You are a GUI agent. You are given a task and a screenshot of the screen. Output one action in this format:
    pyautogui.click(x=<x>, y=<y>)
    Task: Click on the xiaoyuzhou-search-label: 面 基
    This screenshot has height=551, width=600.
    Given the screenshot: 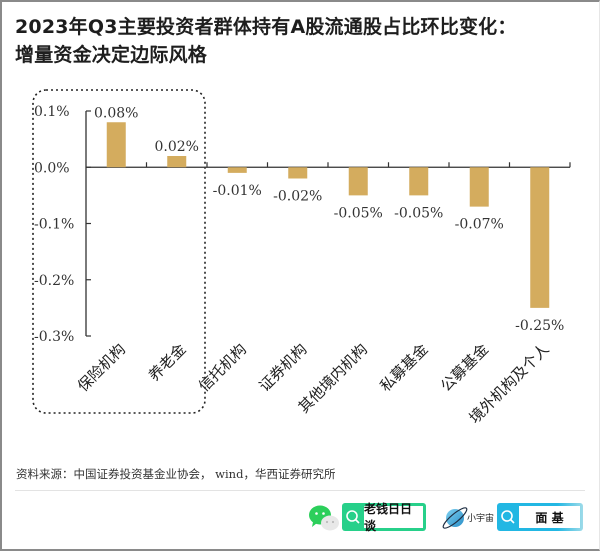 What is the action you would take?
    pyautogui.click(x=549, y=517)
    